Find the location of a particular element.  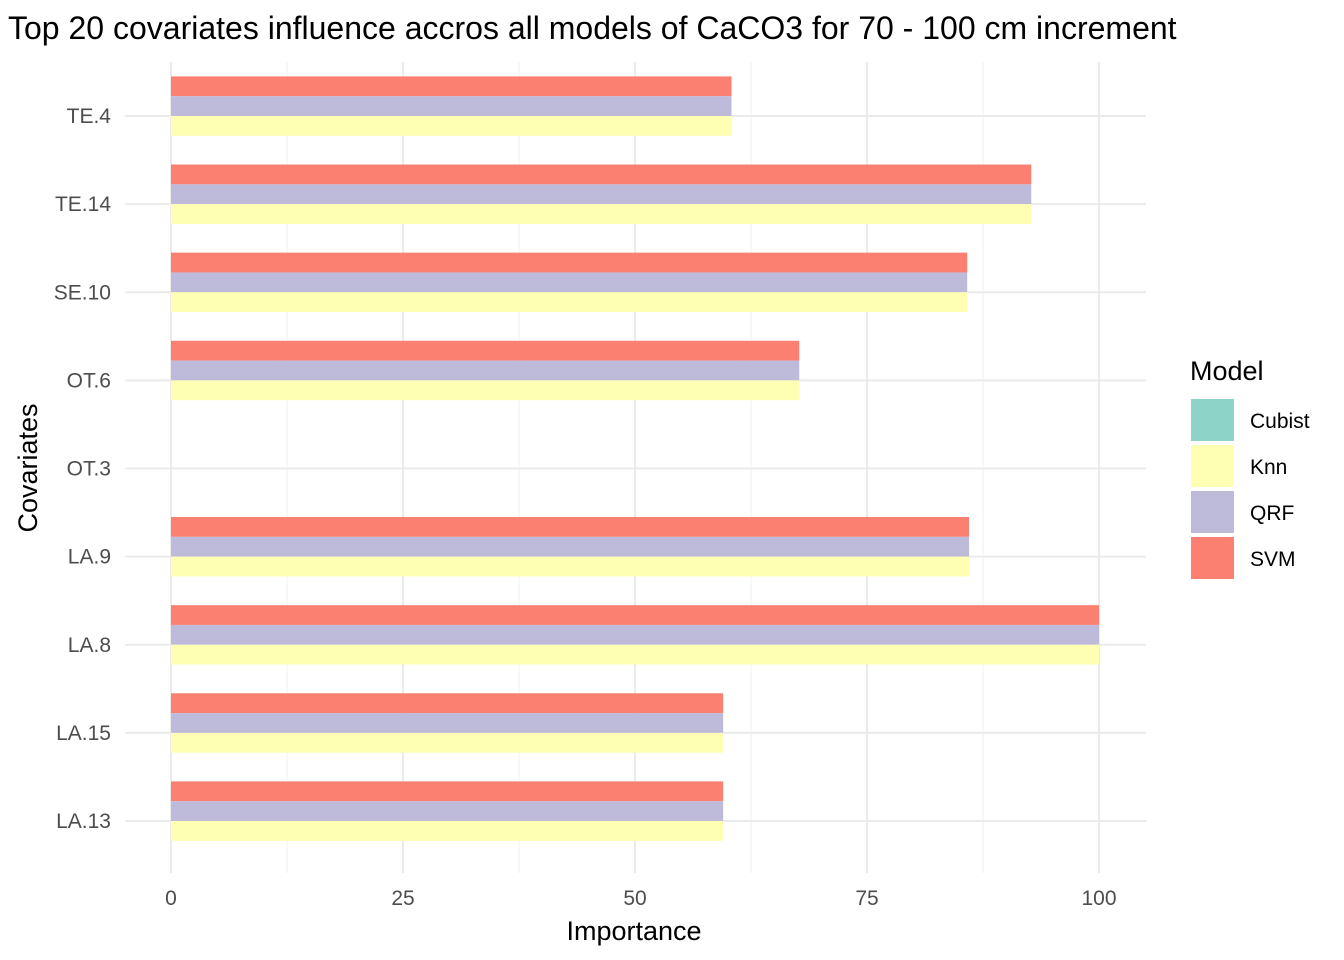

x-tick-label: 0 is located at coordinates (171, 898).